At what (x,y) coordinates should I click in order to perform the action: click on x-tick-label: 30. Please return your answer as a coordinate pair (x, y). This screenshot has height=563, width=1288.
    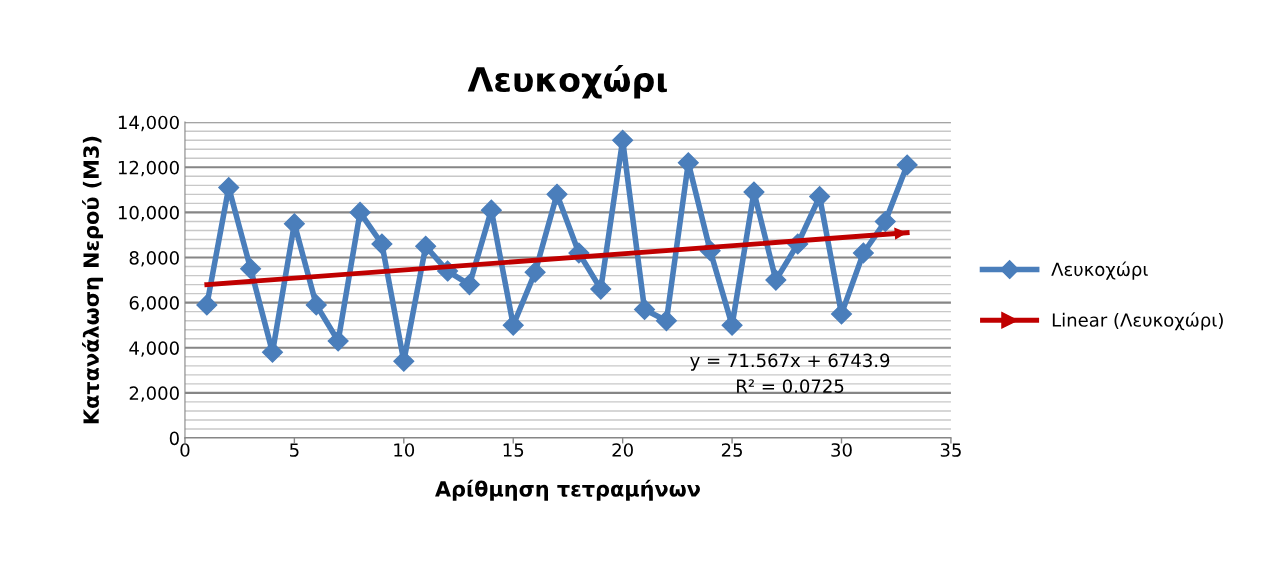
    Looking at the image, I should click on (841, 450).